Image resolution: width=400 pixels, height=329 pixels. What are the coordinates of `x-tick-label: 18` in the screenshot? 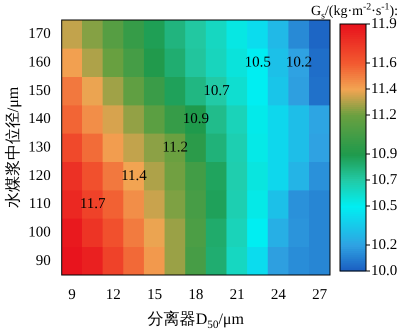 It's located at (196, 294).